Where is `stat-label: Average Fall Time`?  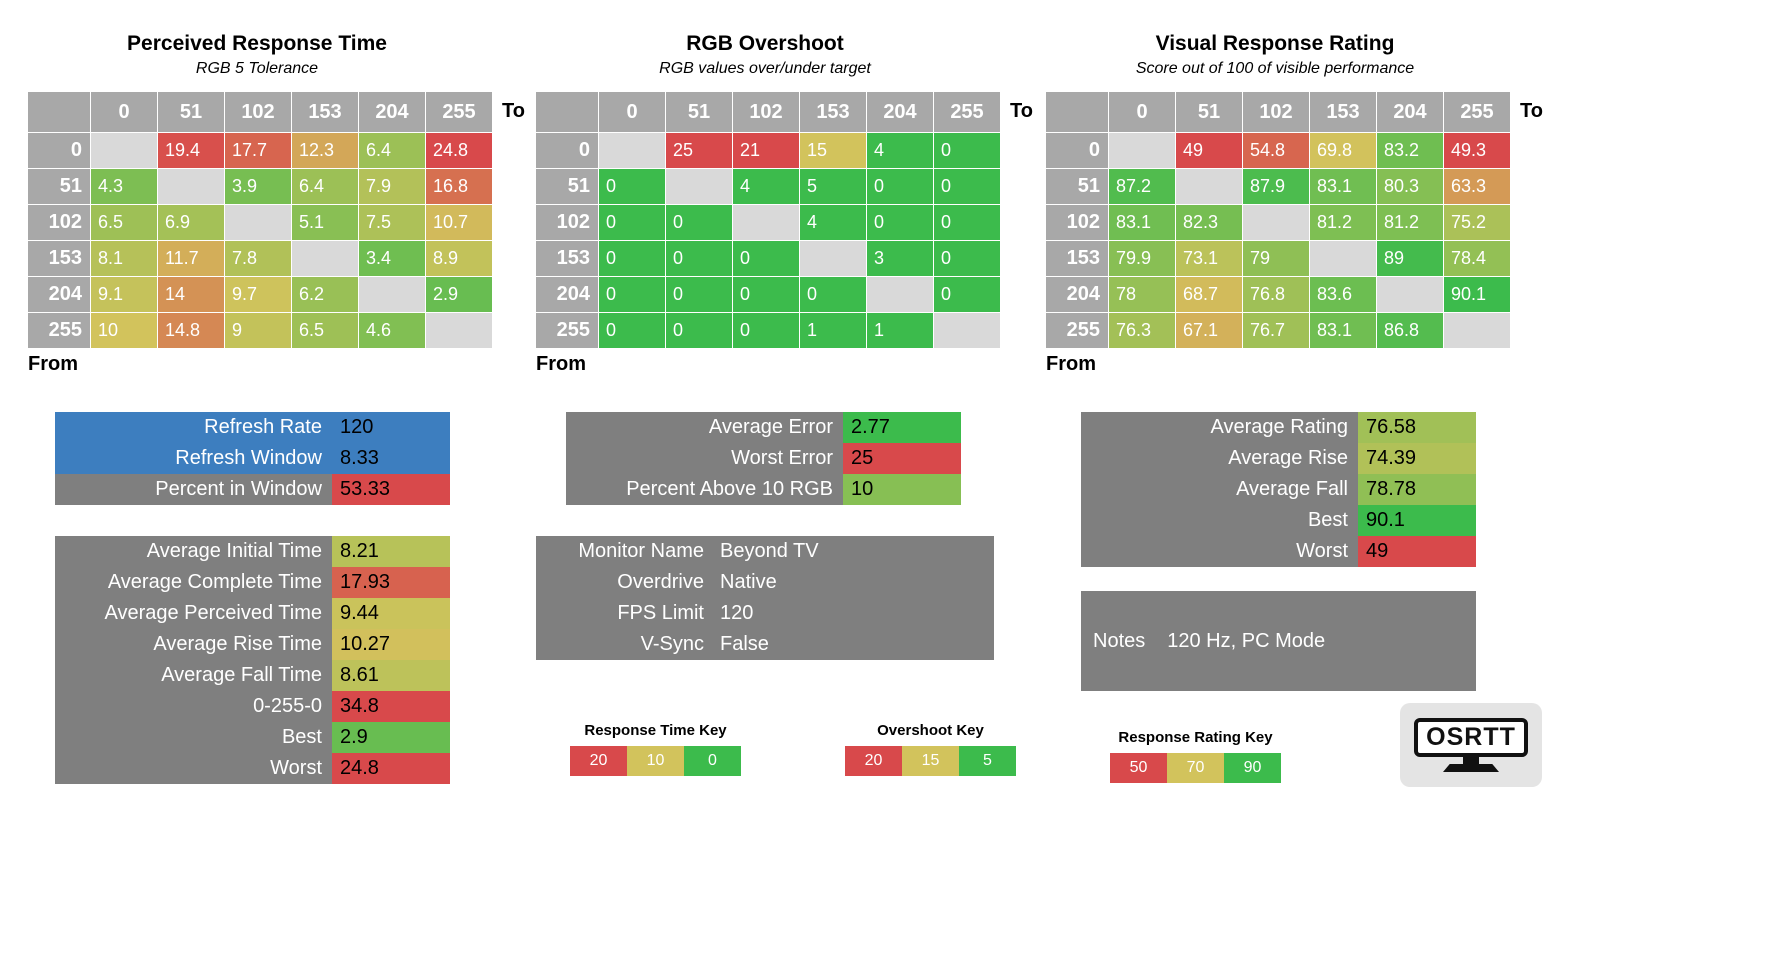 stat-label: Average Fall Time is located at coordinates (241, 675).